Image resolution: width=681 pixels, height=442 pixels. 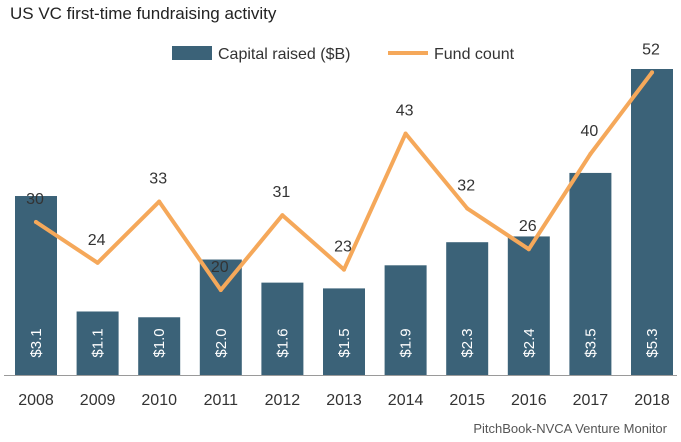 I want to click on x-tick-label: 2016, so click(x=529, y=400).